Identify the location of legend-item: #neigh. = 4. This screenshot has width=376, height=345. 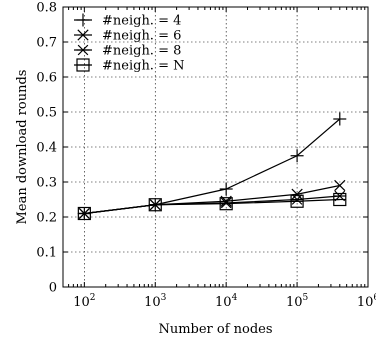
(127, 21).